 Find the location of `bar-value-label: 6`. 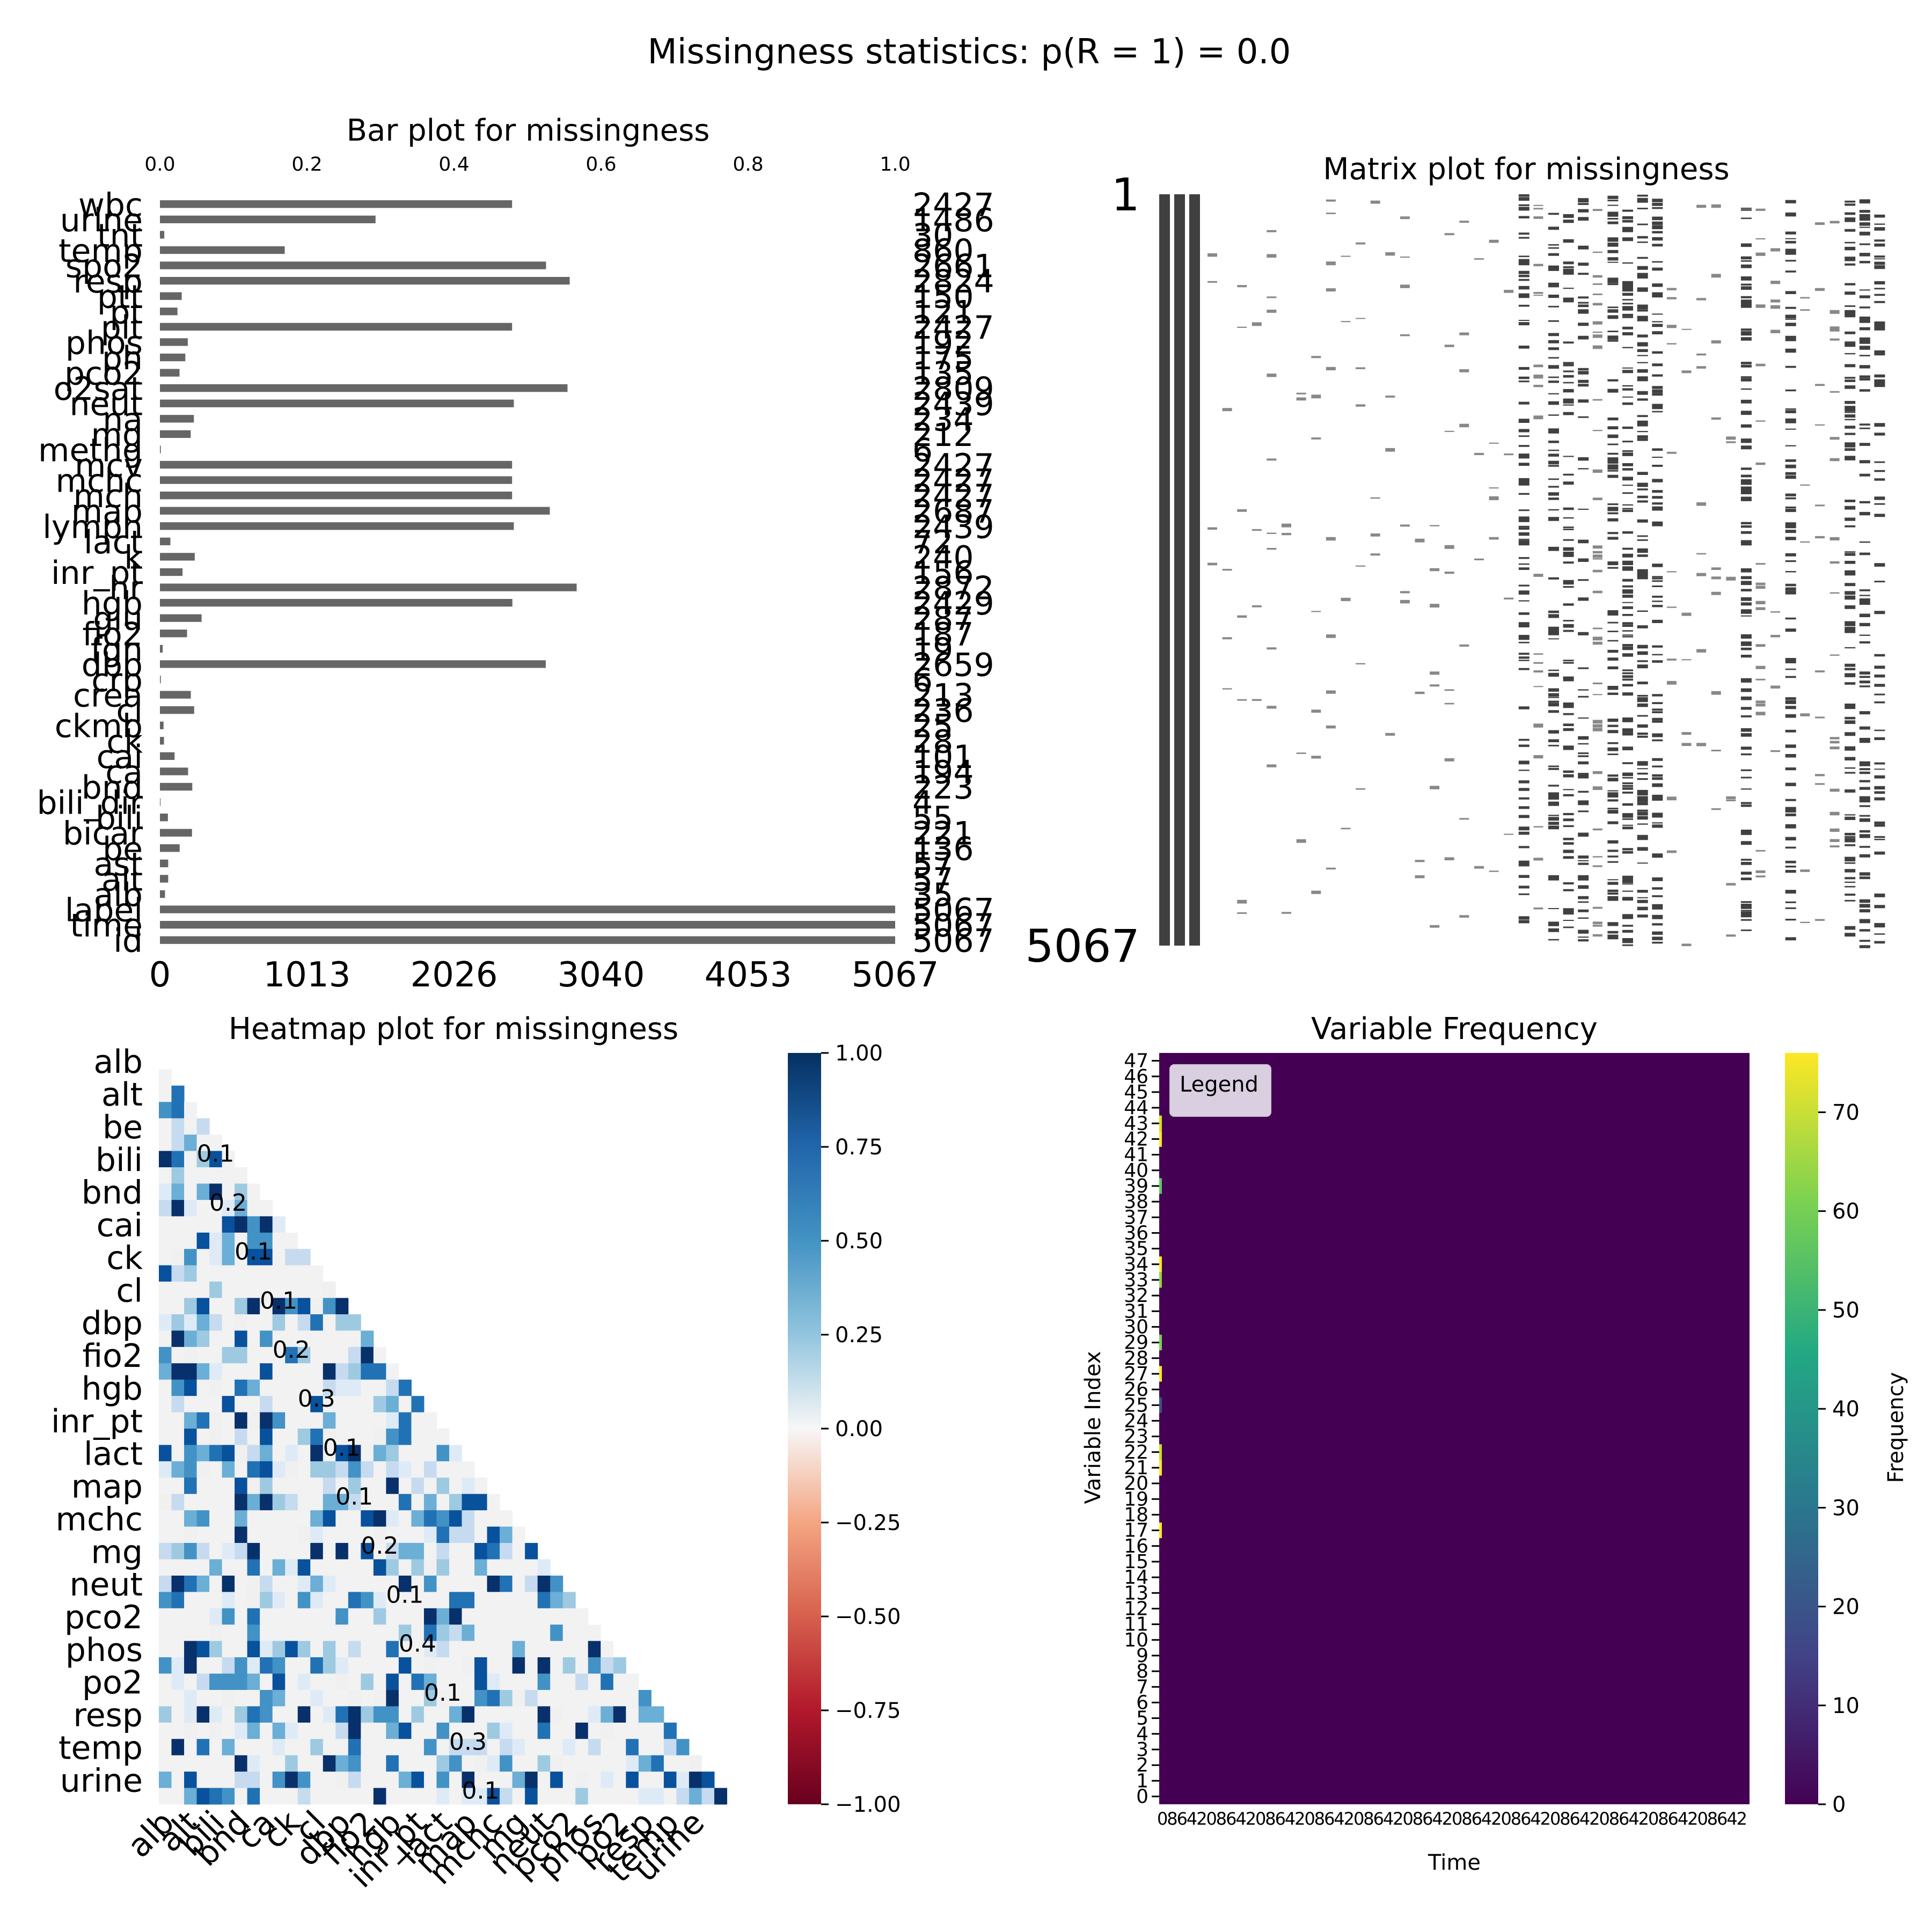

bar-value-label: 6 is located at coordinates (922, 450).